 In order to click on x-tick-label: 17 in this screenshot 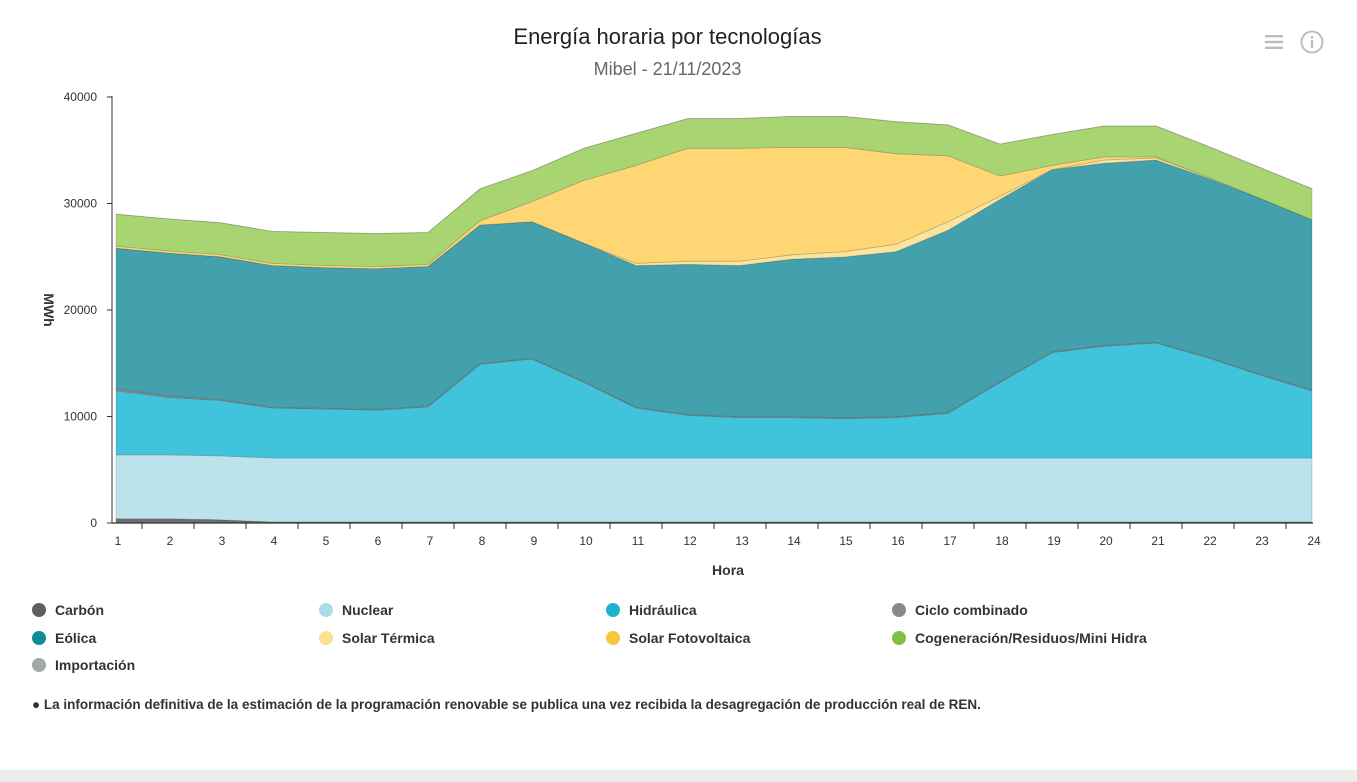, I will do `click(950, 541)`.